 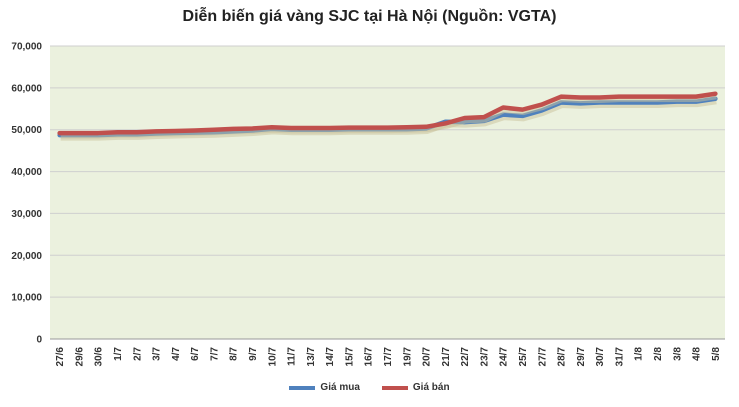 I want to click on y-tick-label: 70,000, so click(x=26, y=47).